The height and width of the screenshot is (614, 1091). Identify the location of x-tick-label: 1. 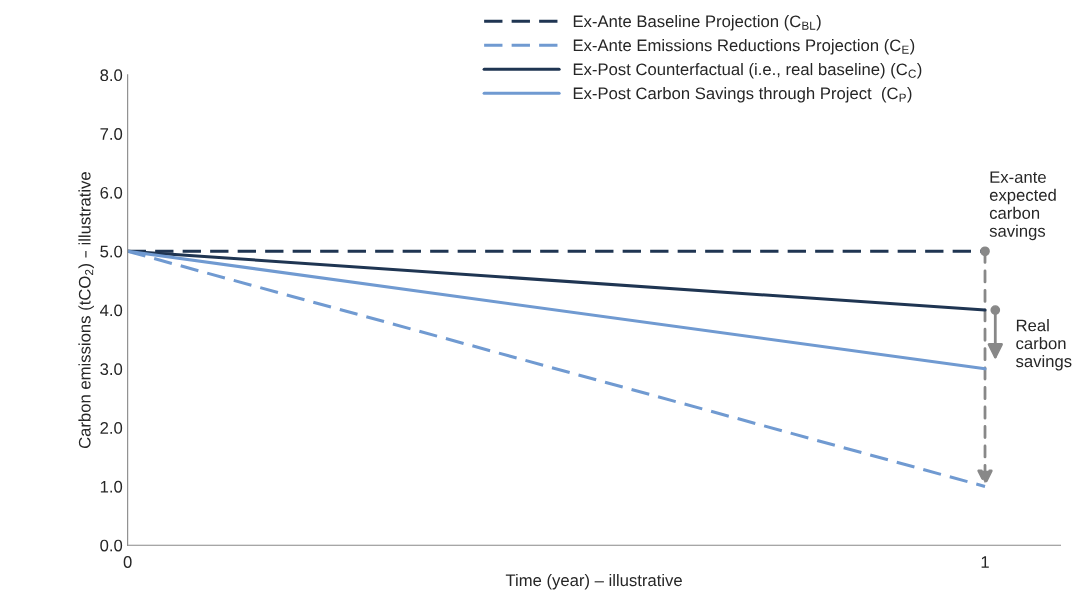
(985, 562).